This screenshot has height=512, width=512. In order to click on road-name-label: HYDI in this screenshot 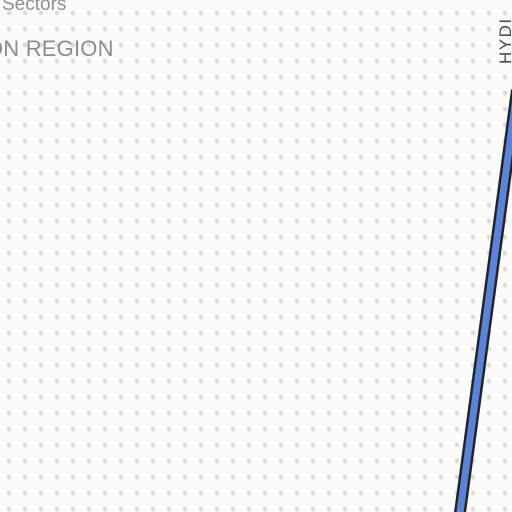, I will do `click(503, 34)`.